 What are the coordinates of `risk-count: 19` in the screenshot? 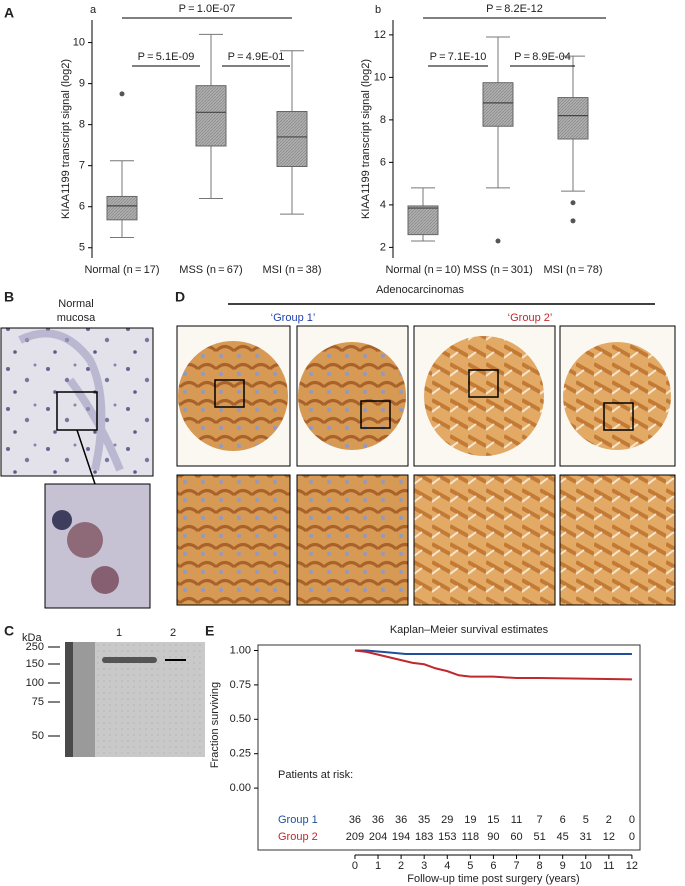 It's located at (470, 820).